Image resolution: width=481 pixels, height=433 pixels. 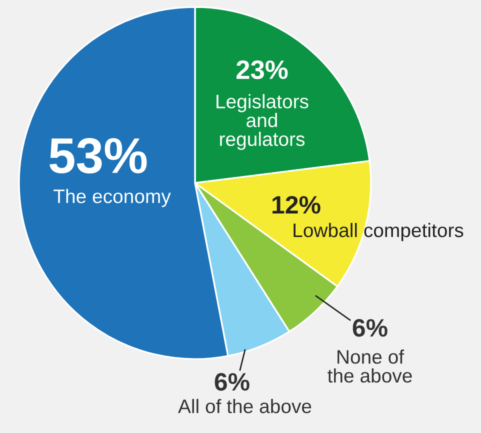 What do you see at coordinates (296, 205) in the screenshot?
I see `data-label: 12%` at bounding box center [296, 205].